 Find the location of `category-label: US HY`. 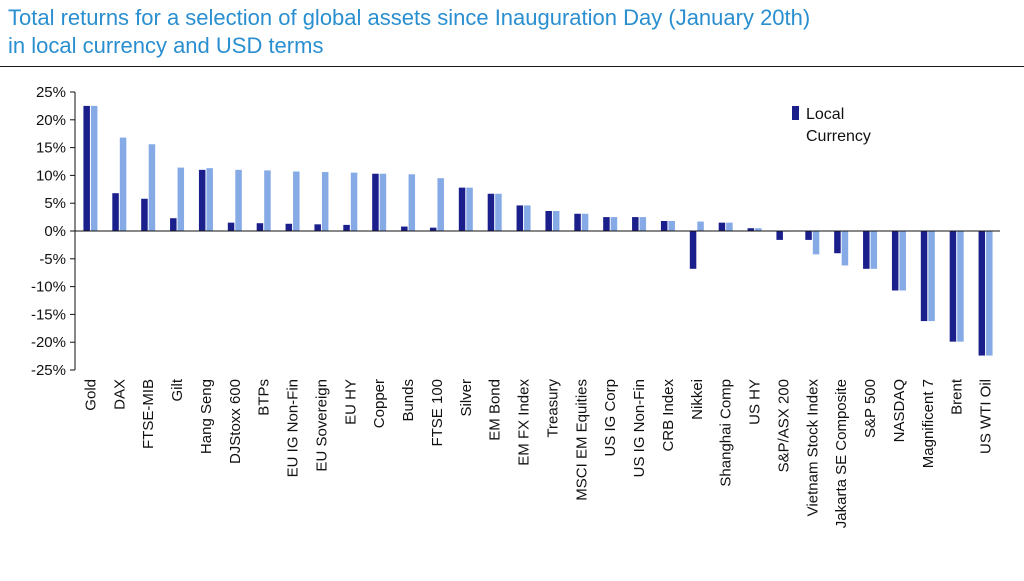

category-label: US HY is located at coordinates (755, 402).